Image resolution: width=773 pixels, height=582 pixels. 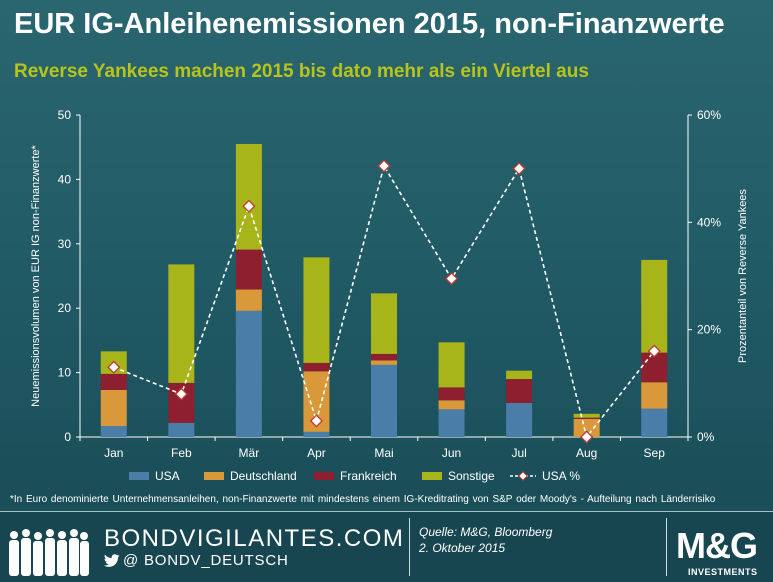 What do you see at coordinates (386, 511) in the screenshot?
I see `divider` at bounding box center [386, 511].